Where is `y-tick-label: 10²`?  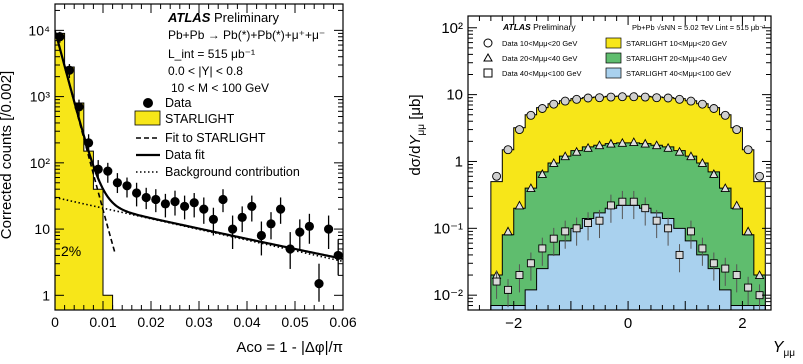 y-tick-label: 10² is located at coordinates (40, 163).